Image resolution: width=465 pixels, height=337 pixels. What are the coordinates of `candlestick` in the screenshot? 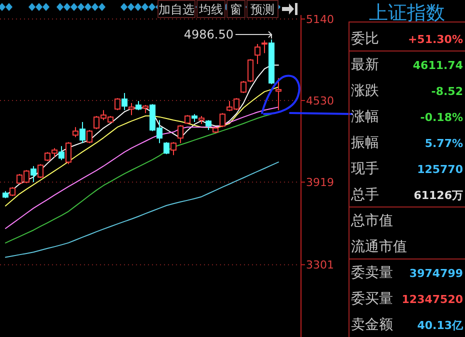 It's located at (279, 94).